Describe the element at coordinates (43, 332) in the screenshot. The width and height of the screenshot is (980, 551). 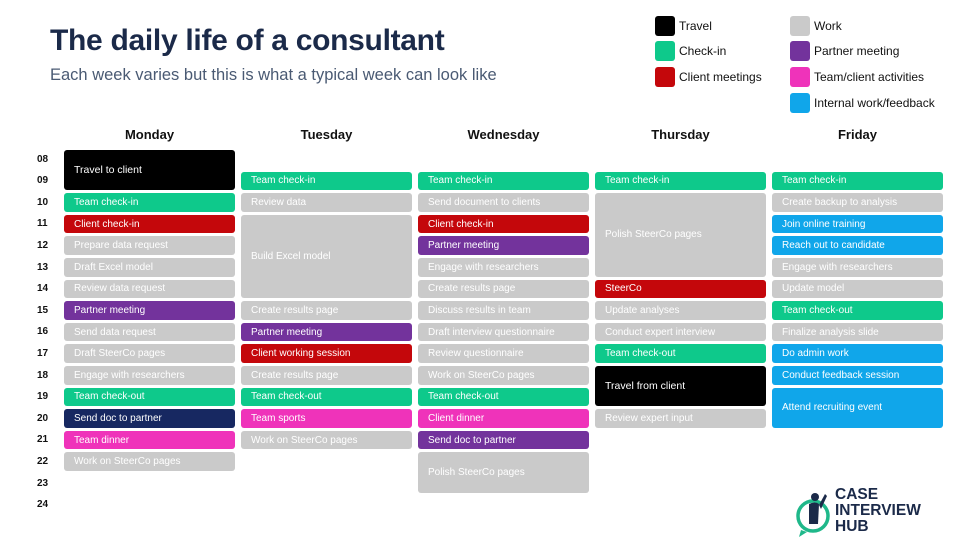
I see `hour-label: 16` at that location.